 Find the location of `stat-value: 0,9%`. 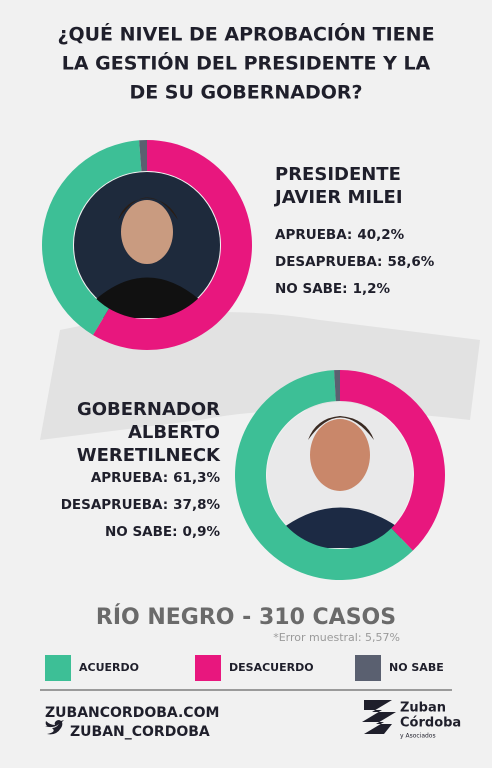

stat-value: 0,9% is located at coordinates (202, 532).